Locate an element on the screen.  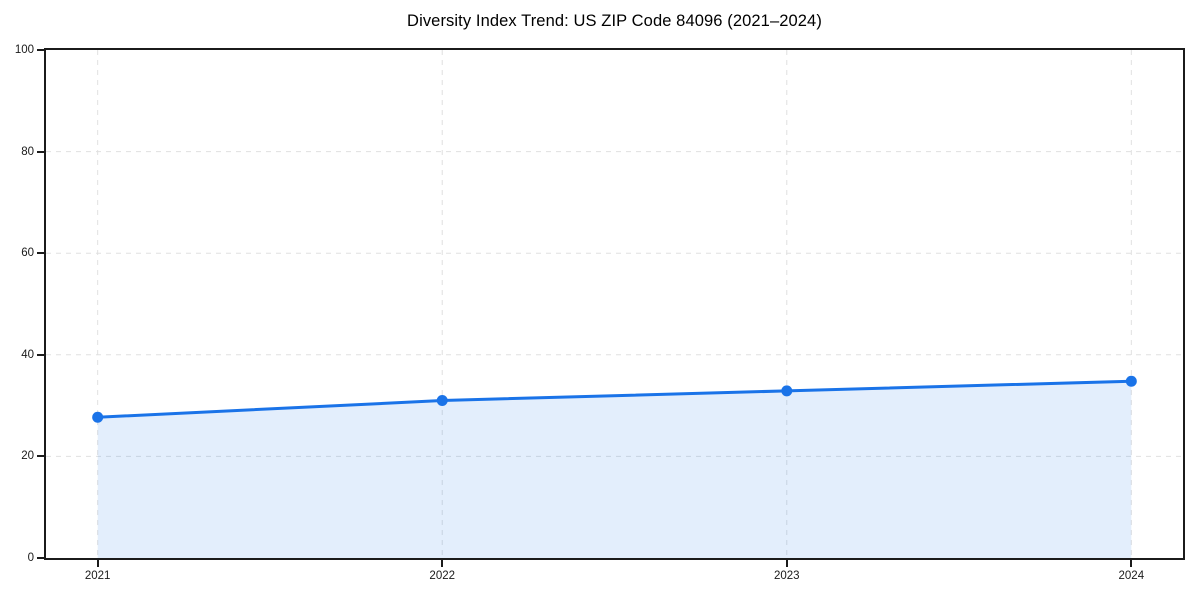
x-tick-label: 2021 is located at coordinates (97, 576).